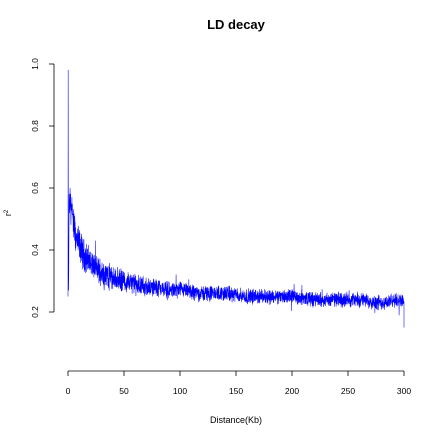 The width and height of the screenshot is (441, 440). Describe the element at coordinates (180, 391) in the screenshot. I see `x-tick-label: 100` at that location.